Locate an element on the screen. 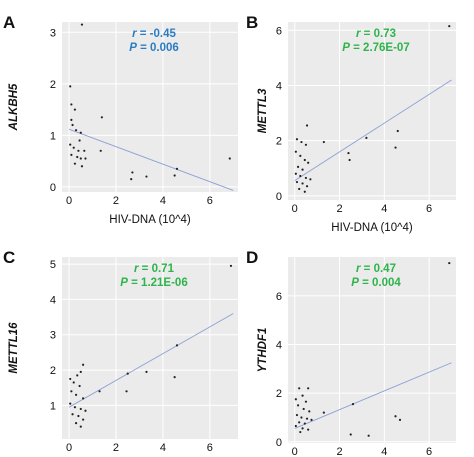  panel-letter: D is located at coordinates (252, 257).